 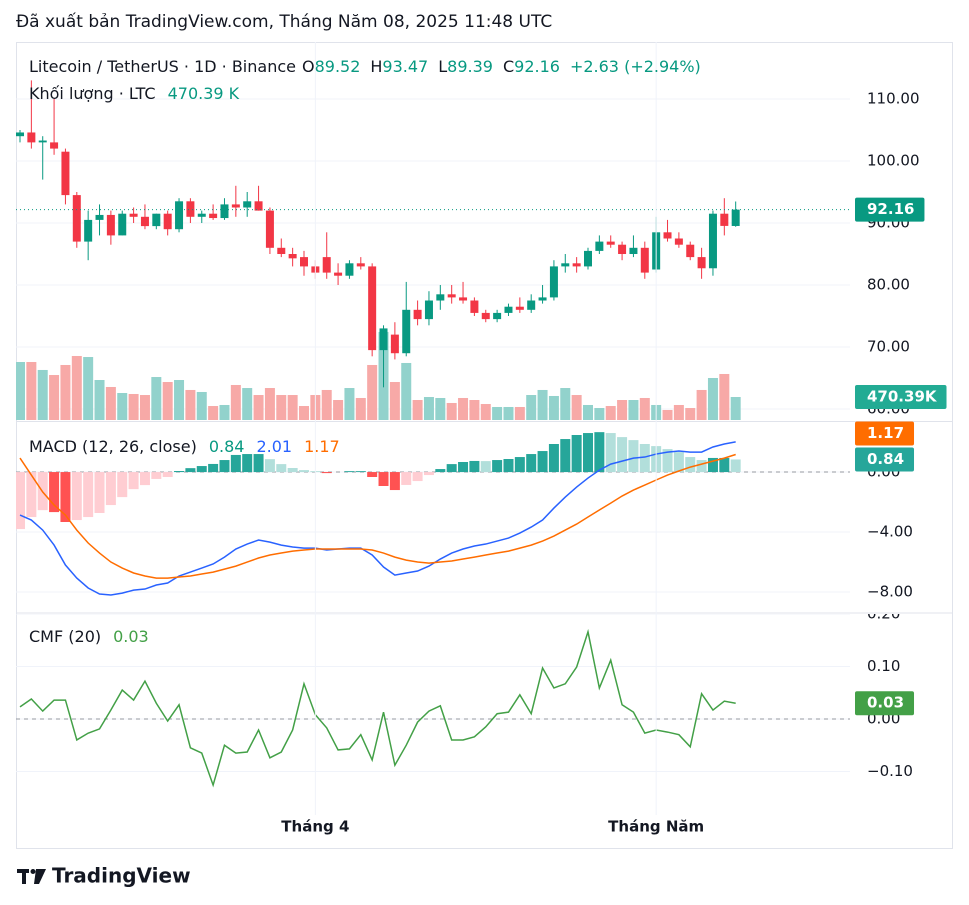 I want to click on symbol-title: Litecoin / TetherUS · 1D · Binance, so click(x=162, y=66).